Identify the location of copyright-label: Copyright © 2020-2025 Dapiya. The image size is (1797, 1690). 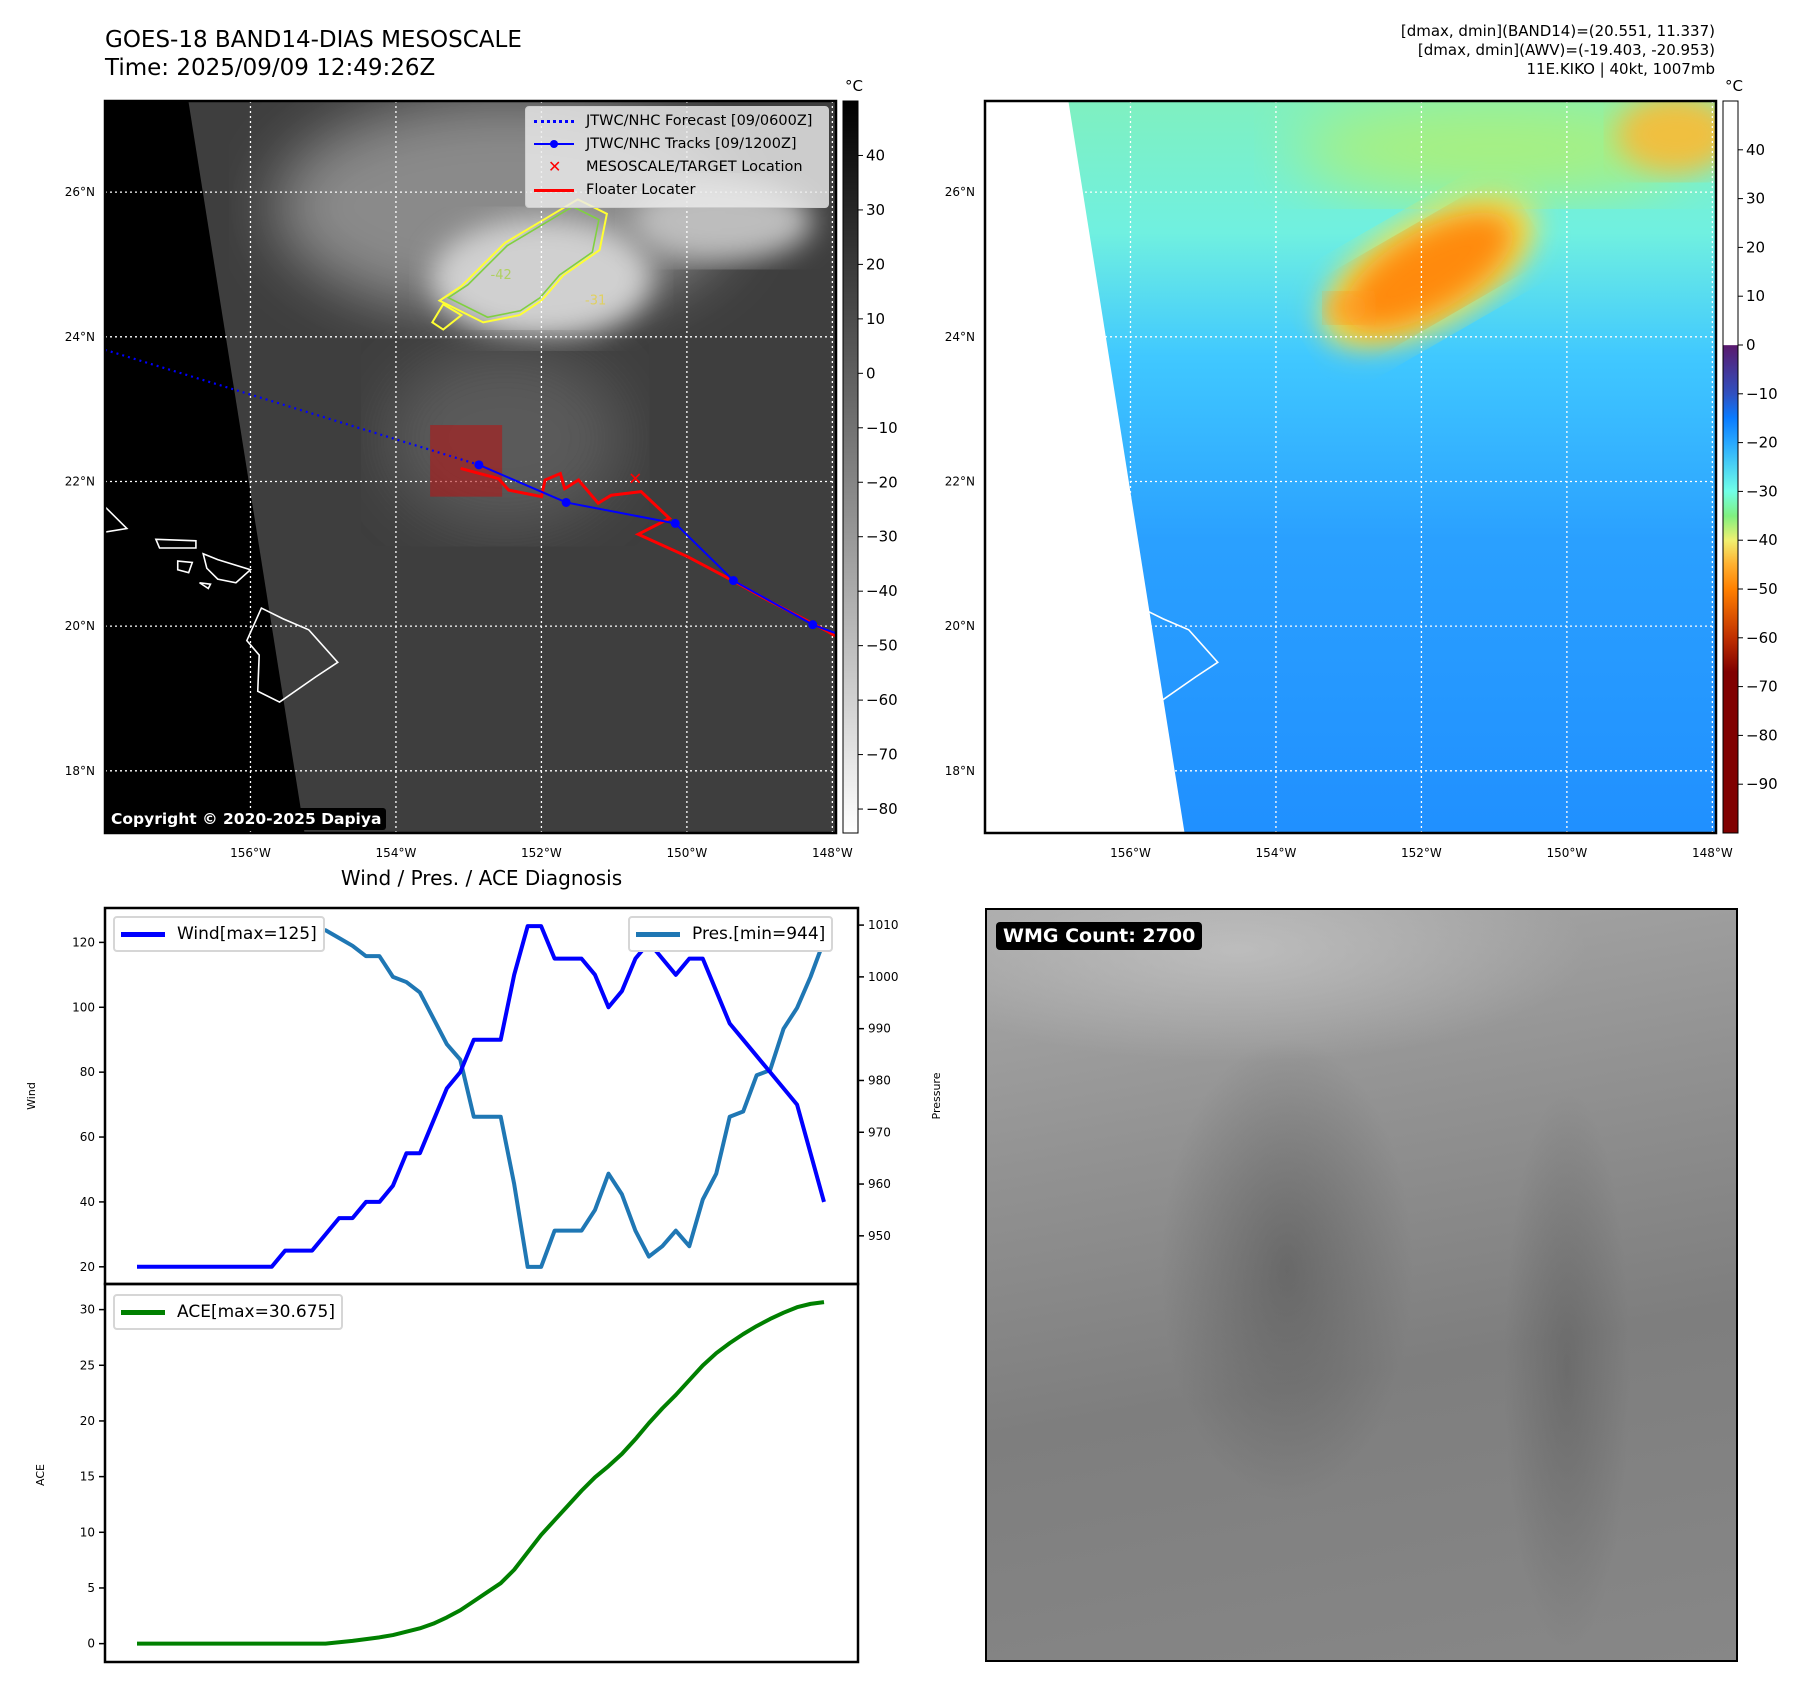
(246, 819).